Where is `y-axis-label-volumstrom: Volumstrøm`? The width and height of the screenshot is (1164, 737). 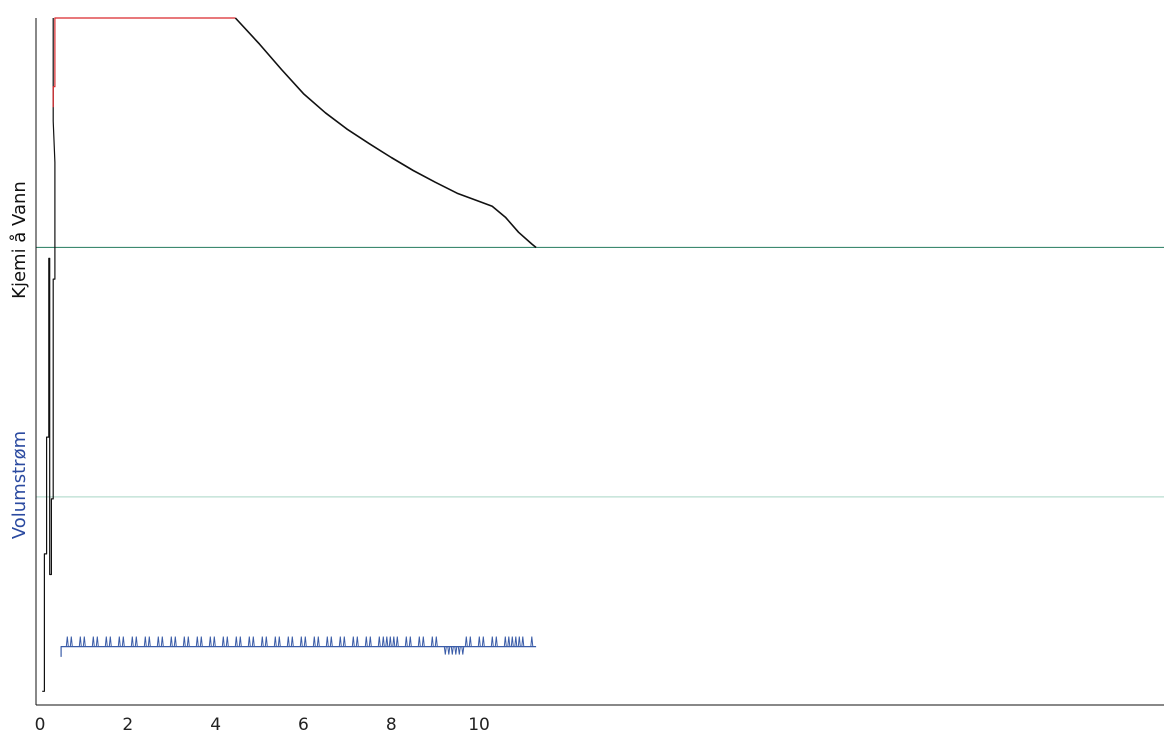
y-axis-label-volumstrom: Volumstrøm is located at coordinates (19, 485).